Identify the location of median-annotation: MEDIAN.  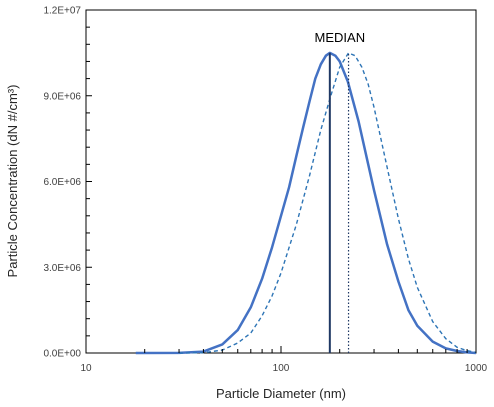
(340, 37).